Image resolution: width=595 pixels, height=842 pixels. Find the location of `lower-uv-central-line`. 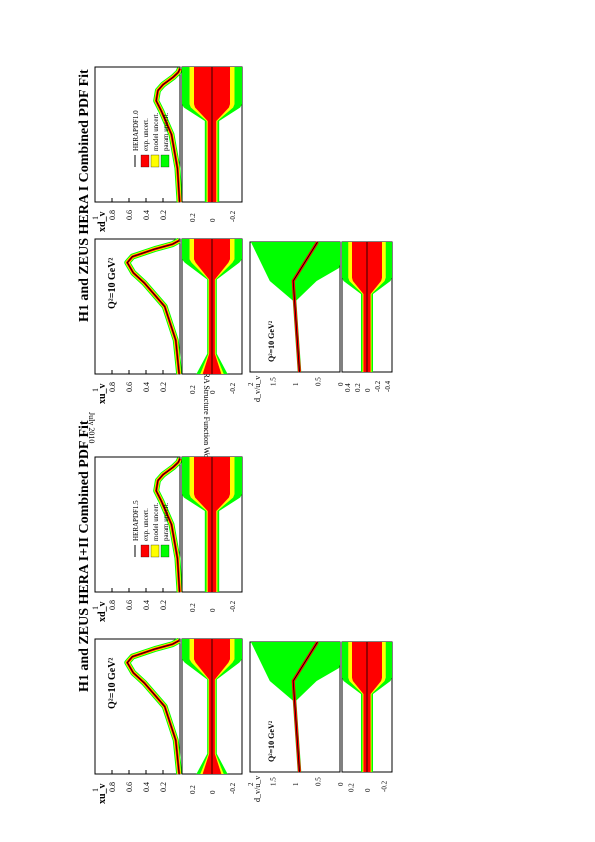

lower-uv-central-line is located at coordinates (153, 707).